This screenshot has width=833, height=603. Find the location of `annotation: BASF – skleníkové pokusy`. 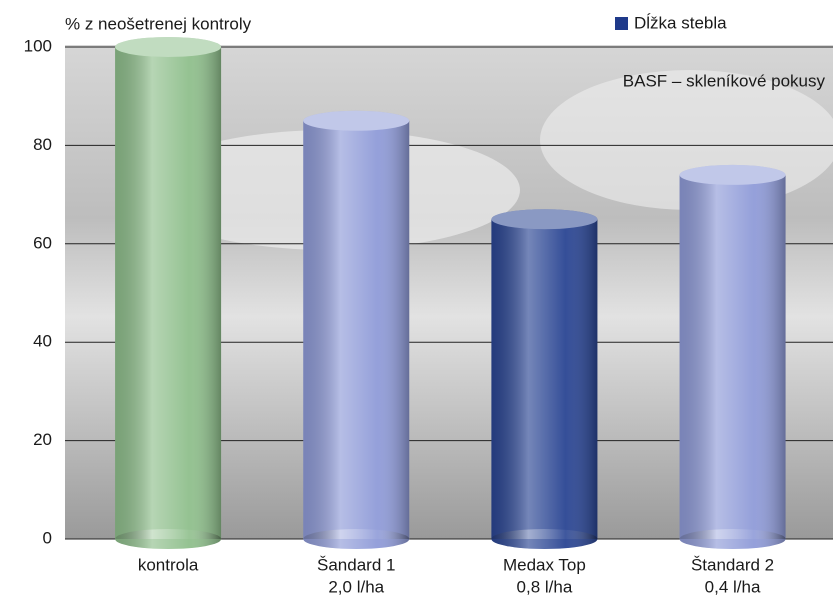

annotation: BASF – skleníkové pokusy is located at coordinates (724, 80).